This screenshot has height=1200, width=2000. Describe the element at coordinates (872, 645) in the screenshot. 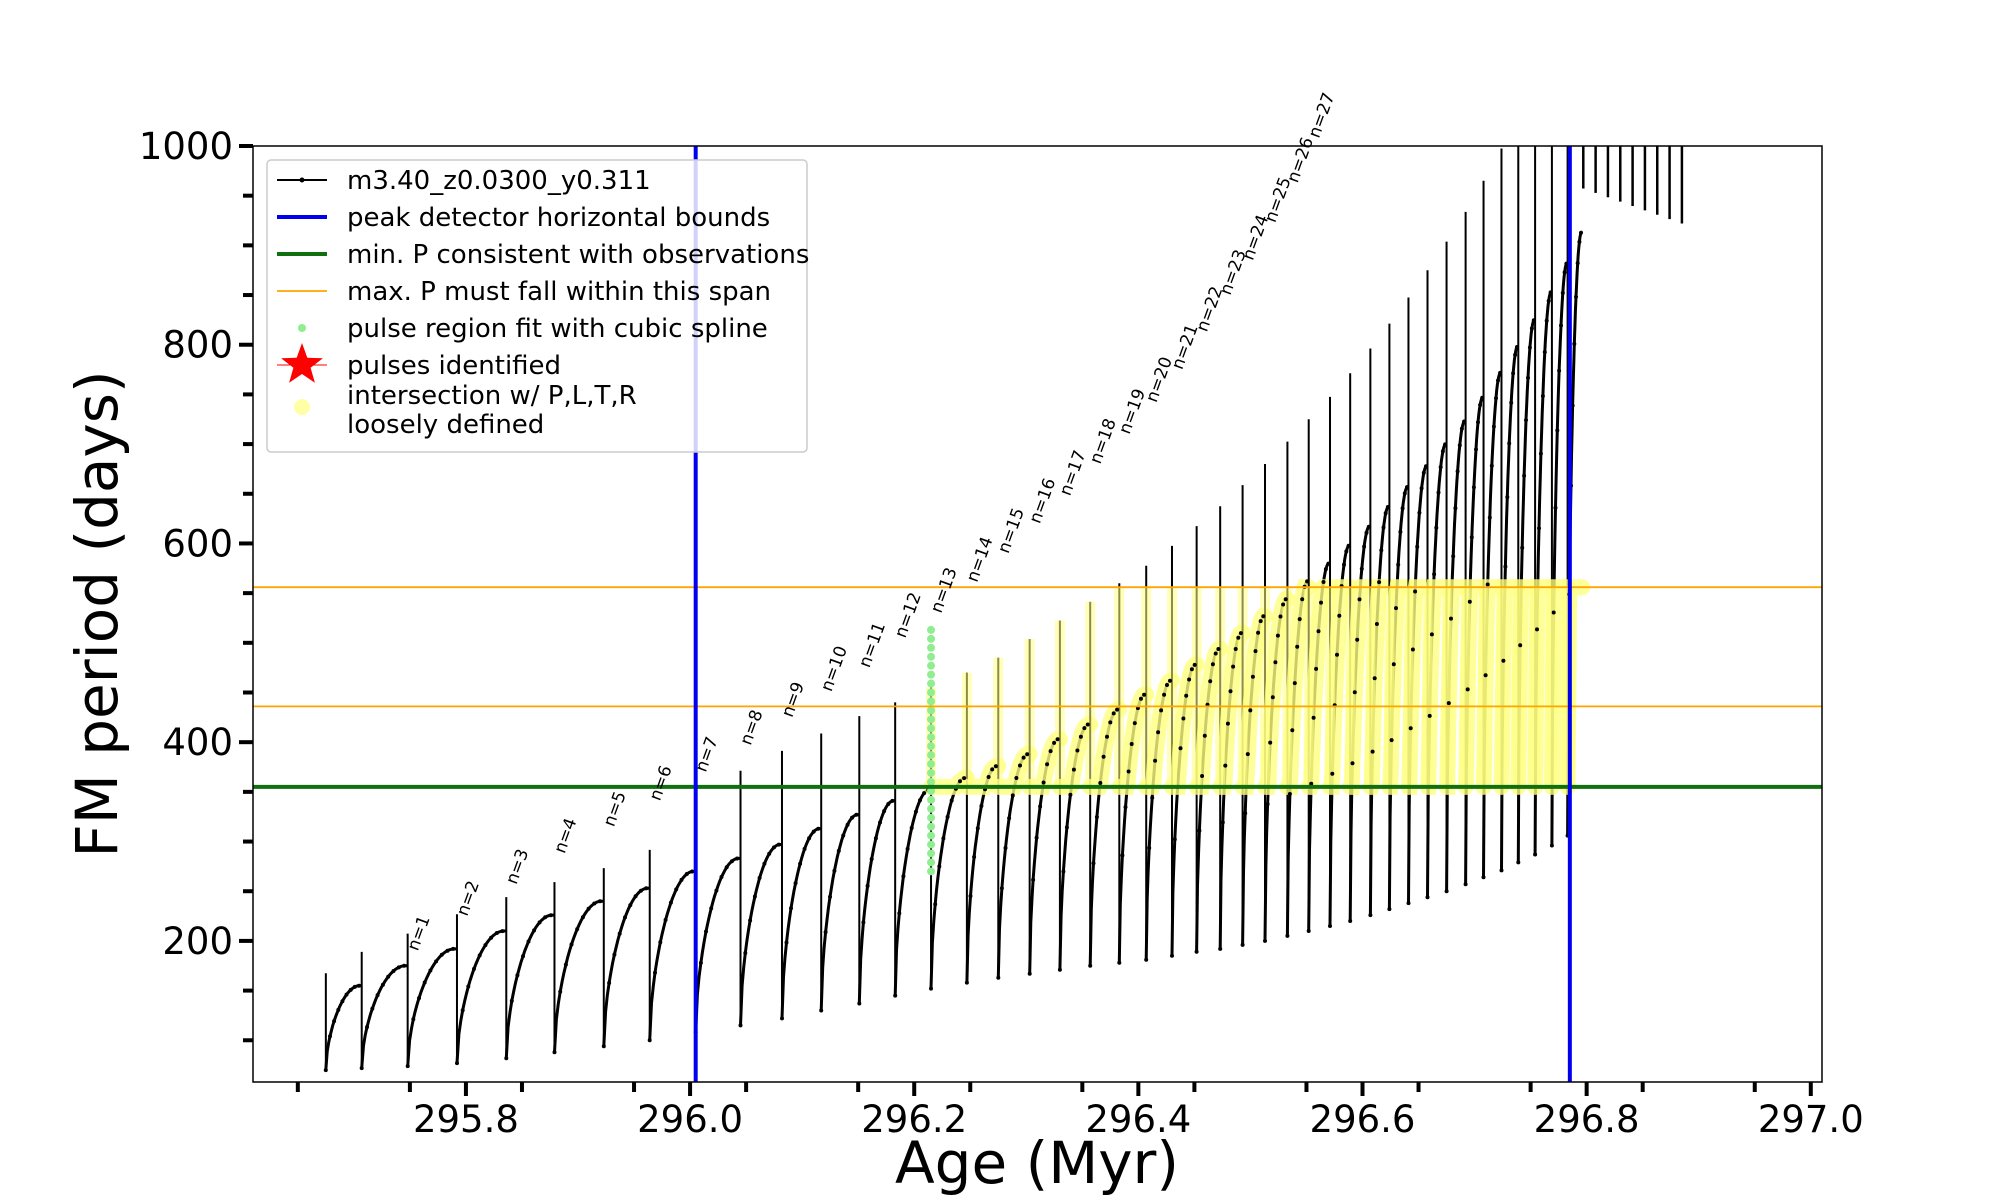

I see `pulse-label: n=11` at that location.